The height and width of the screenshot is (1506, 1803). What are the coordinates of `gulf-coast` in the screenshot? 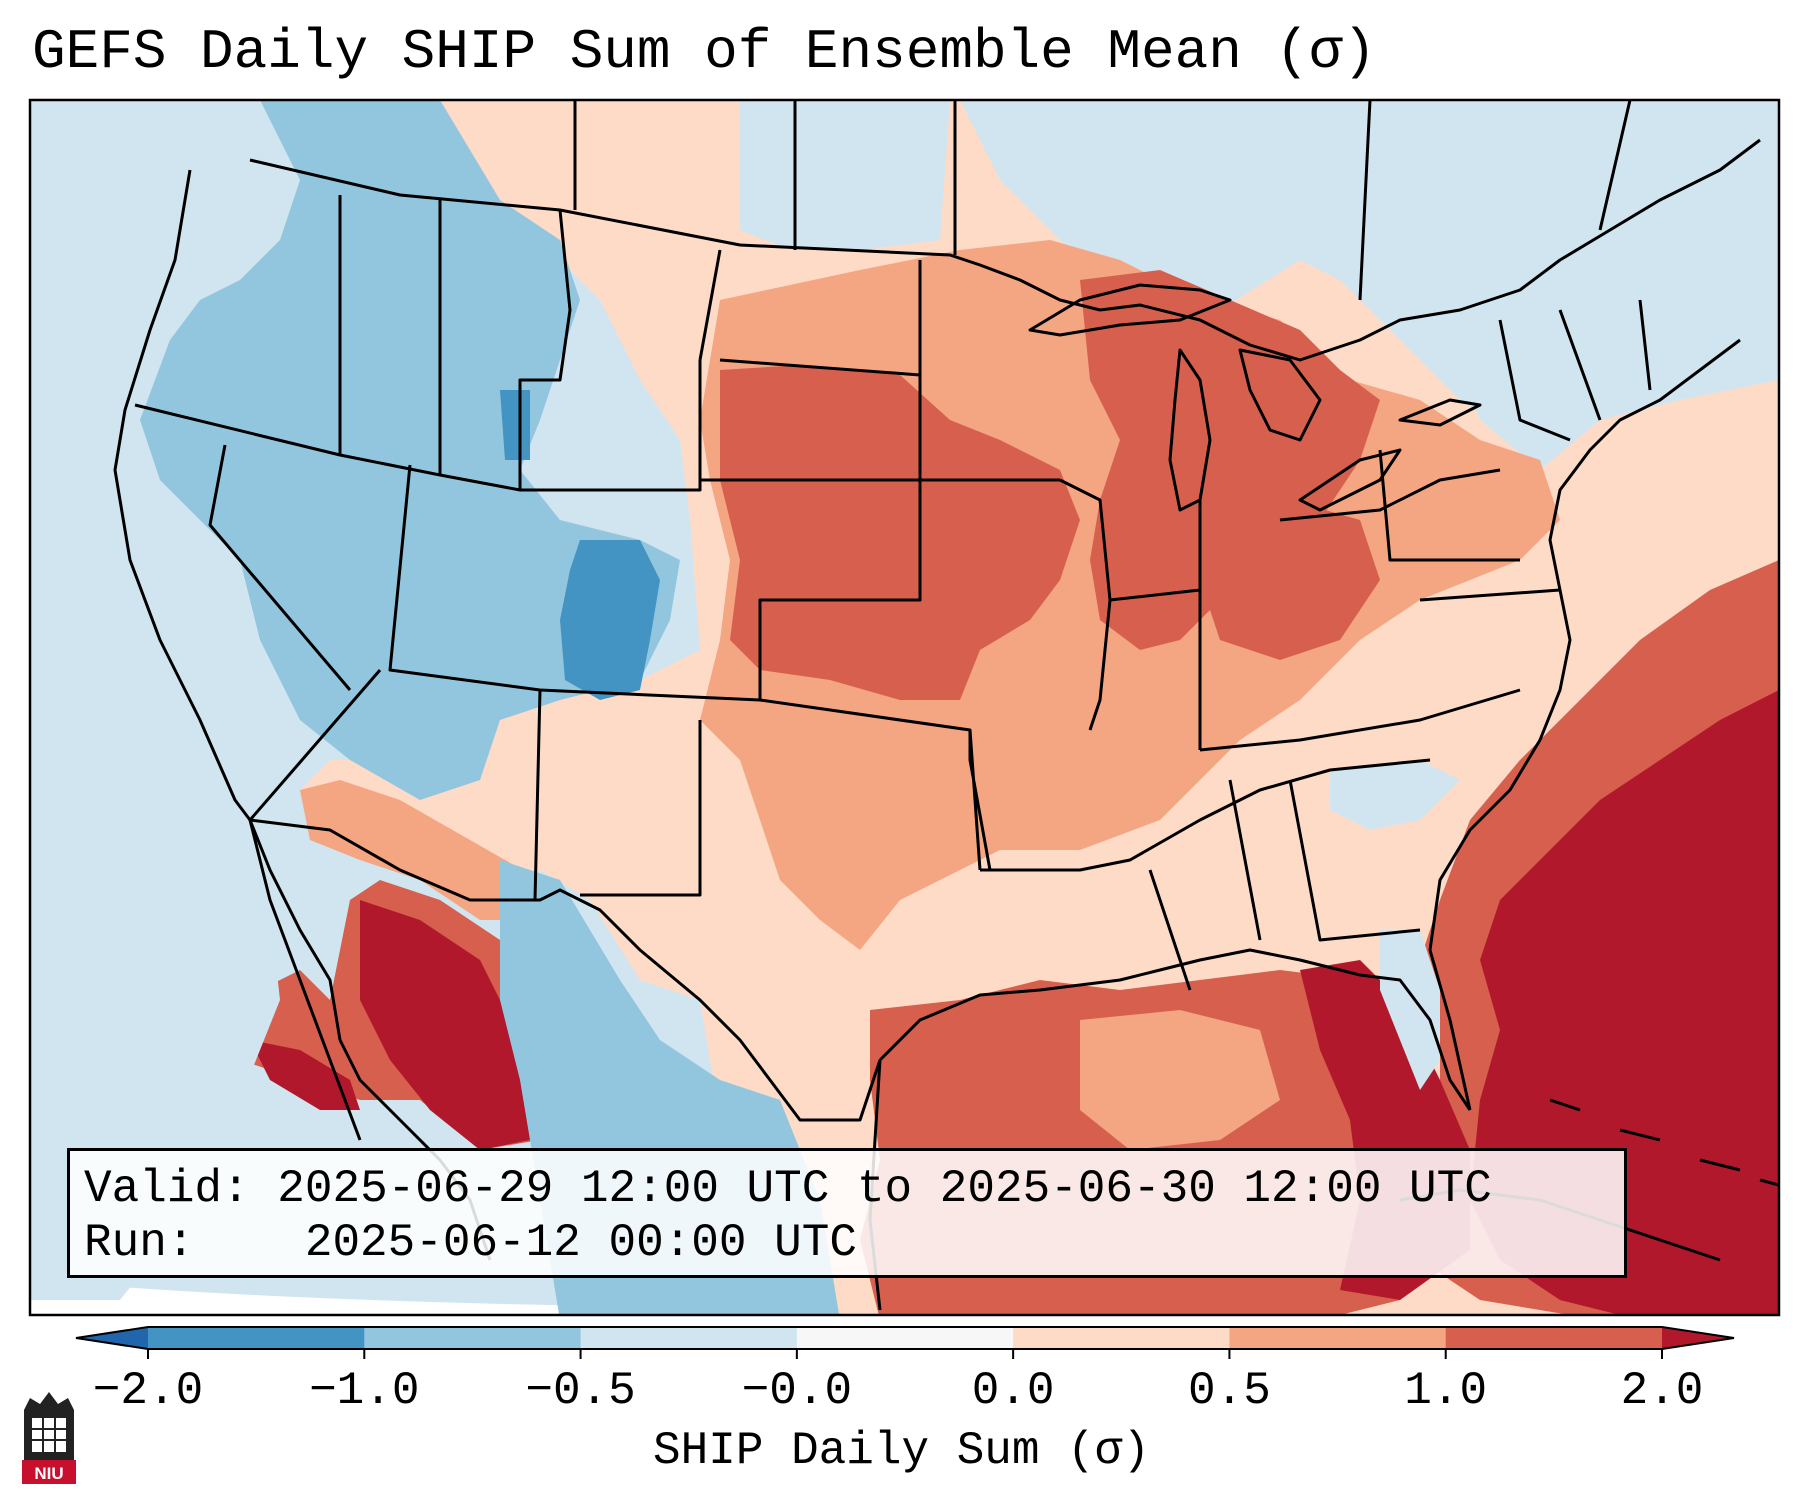 It's located at (1175, 1029).